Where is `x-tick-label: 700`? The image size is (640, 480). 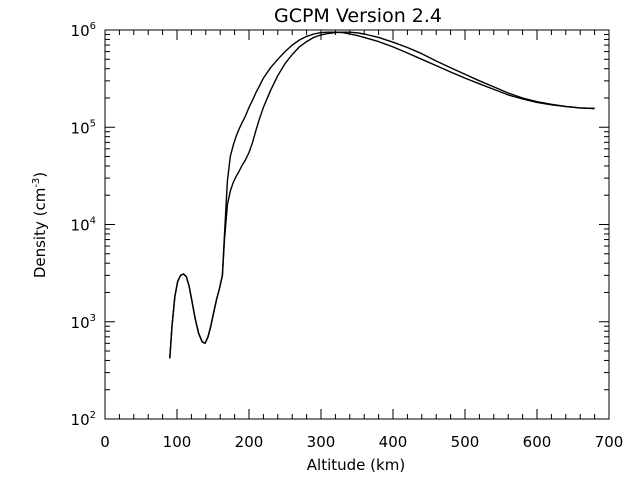 x-tick-label: 700 is located at coordinates (609, 442).